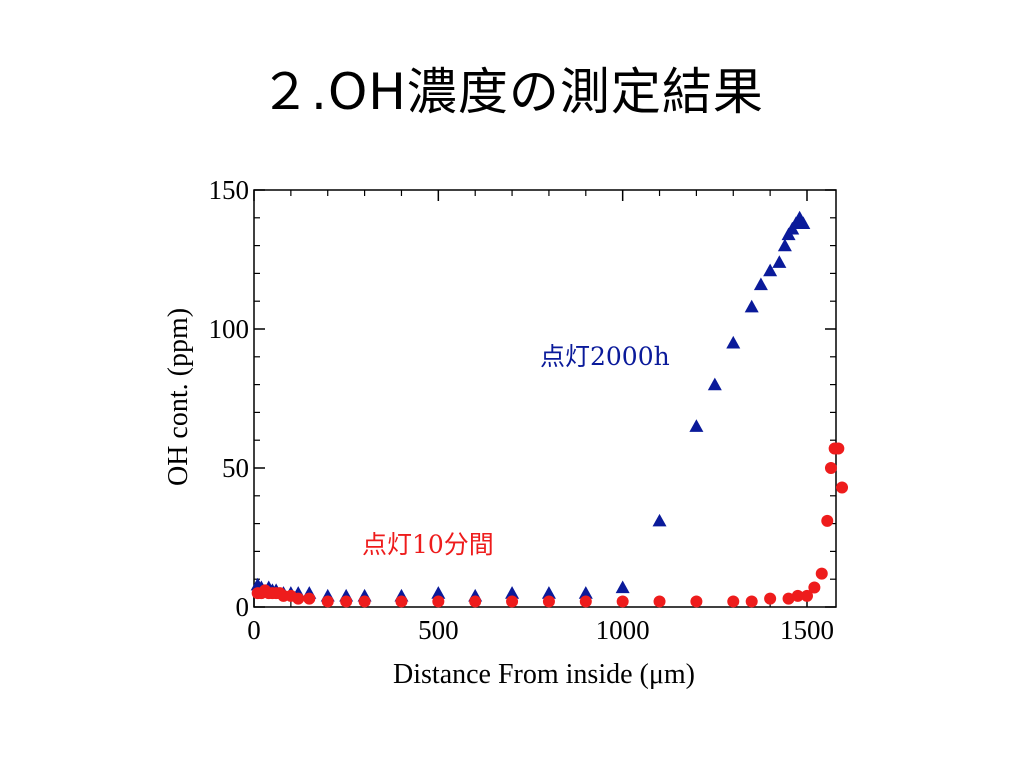 The height and width of the screenshot is (768, 1024). What do you see at coordinates (235, 468) in the screenshot?
I see `y-tick-label: 50` at bounding box center [235, 468].